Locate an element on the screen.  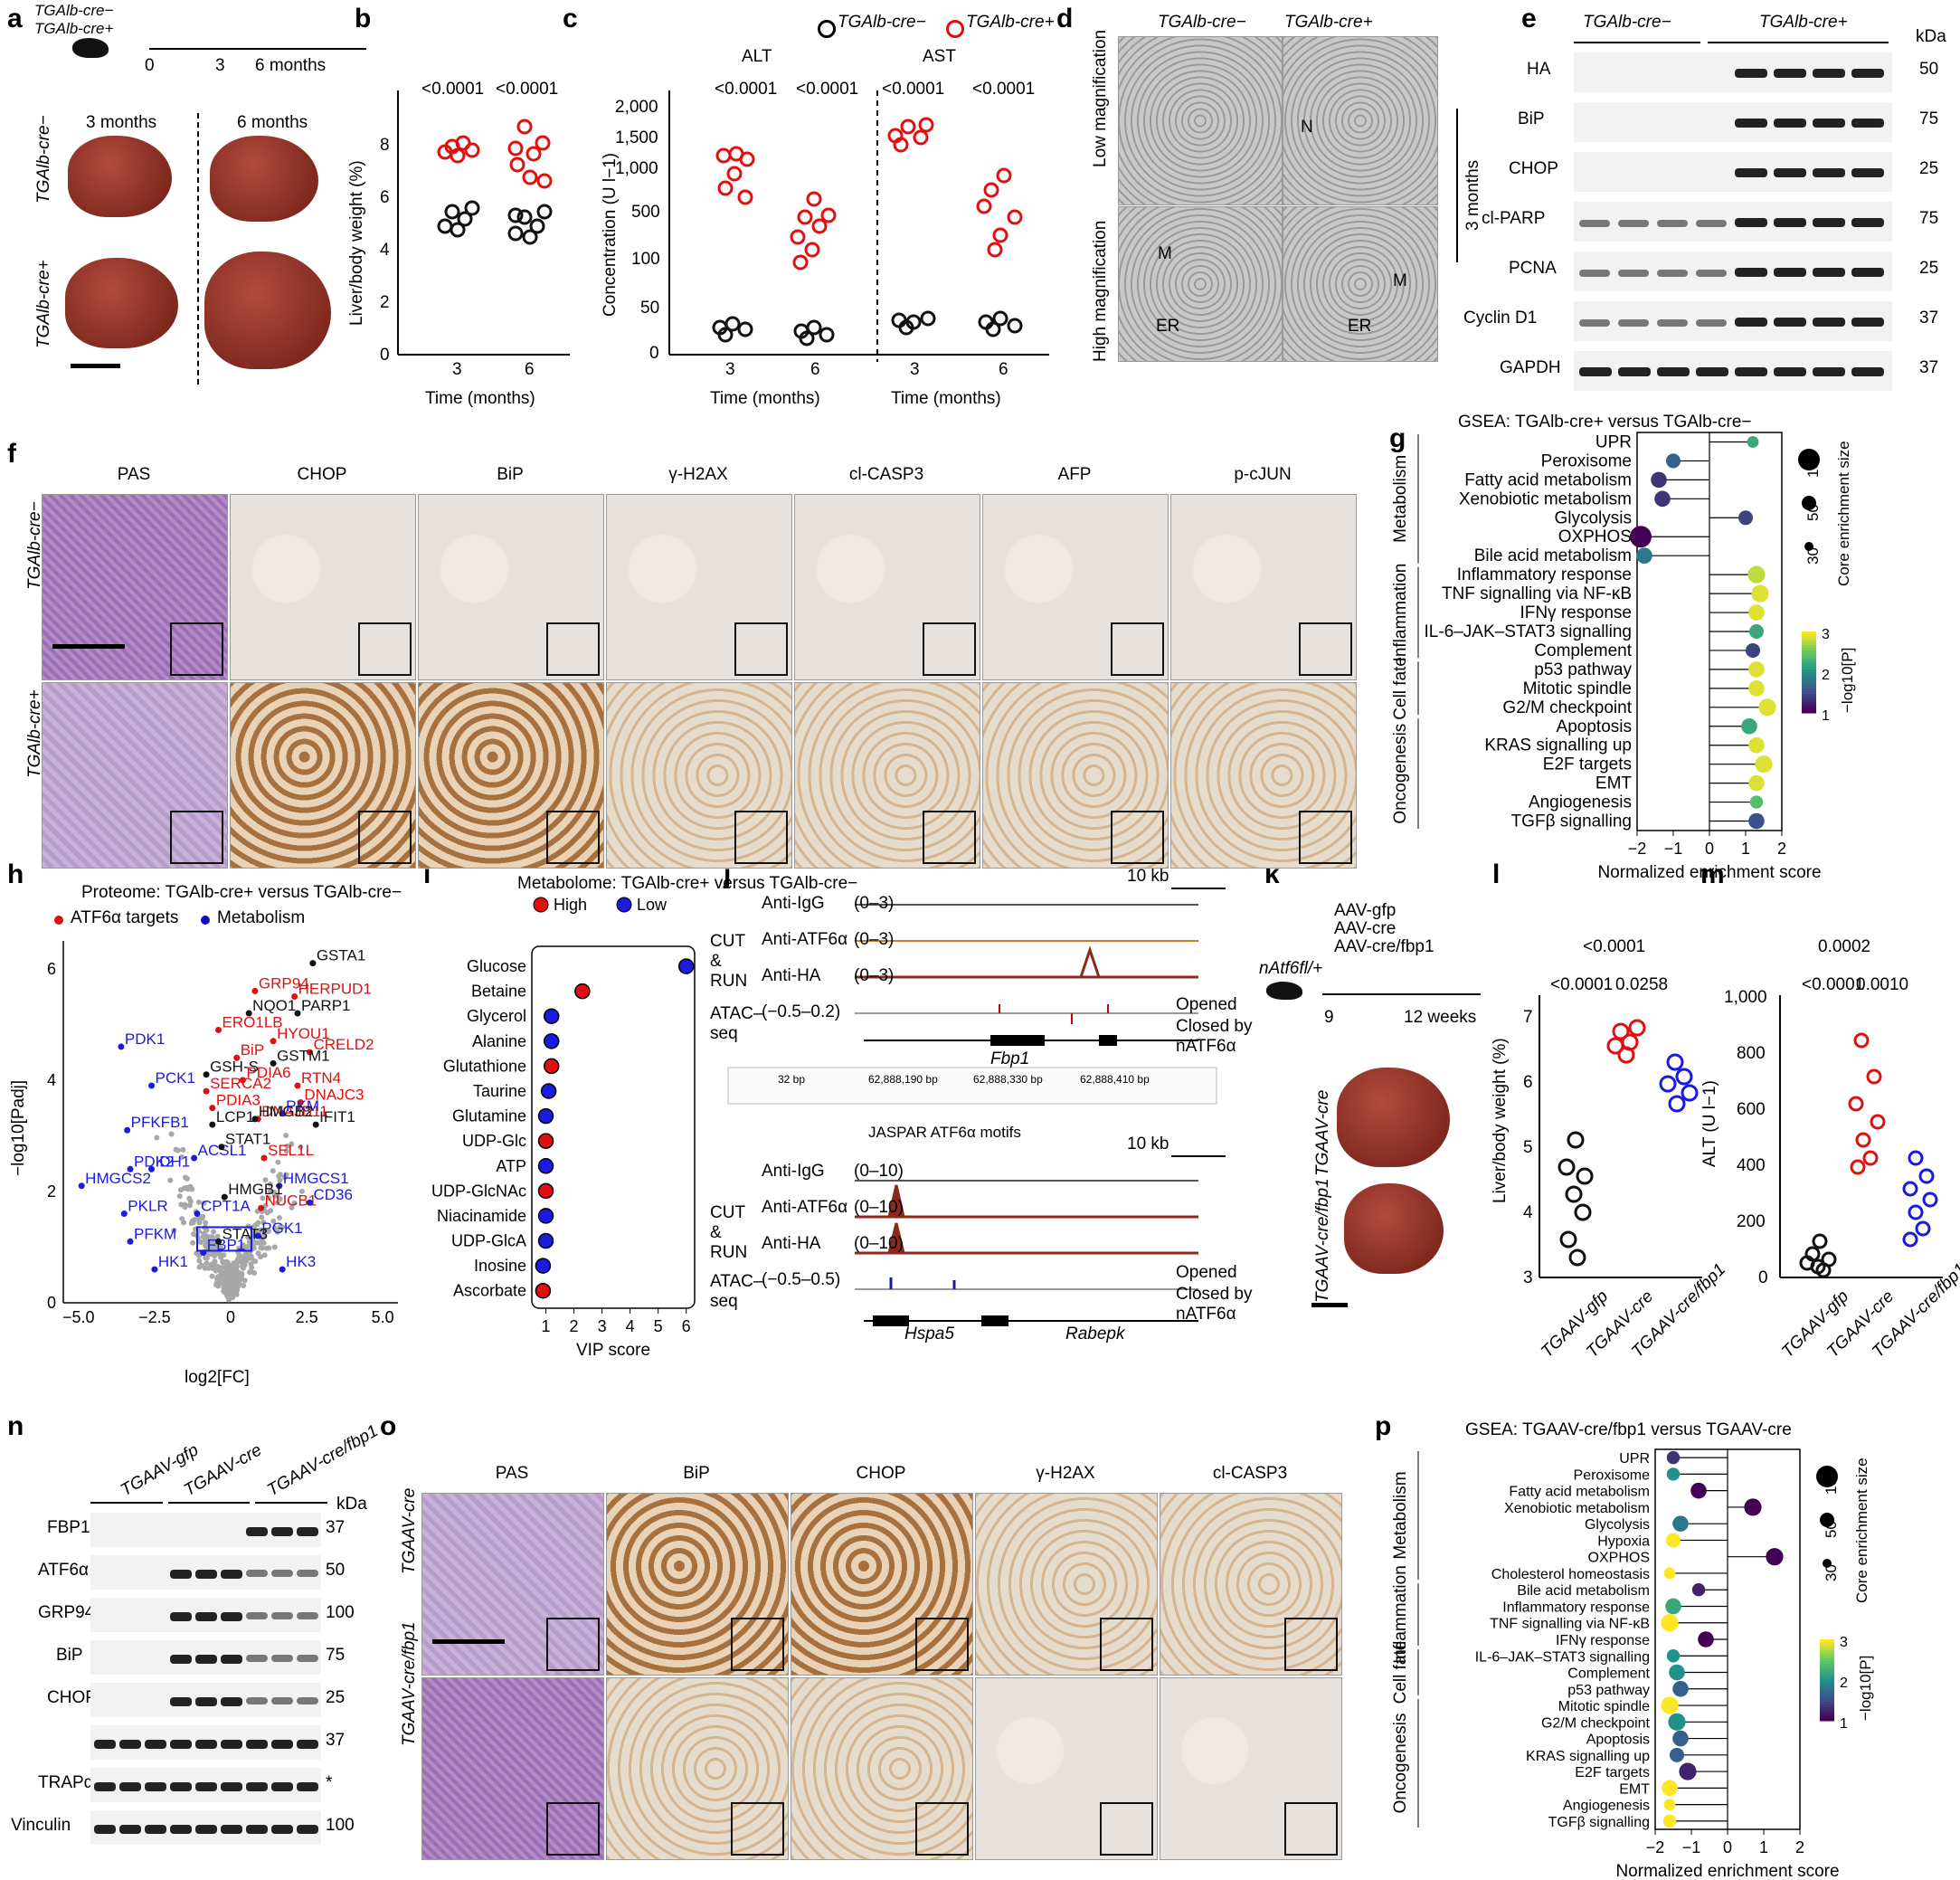
vector-label: AAV-cre/fbp1 is located at coordinates (1384, 947).